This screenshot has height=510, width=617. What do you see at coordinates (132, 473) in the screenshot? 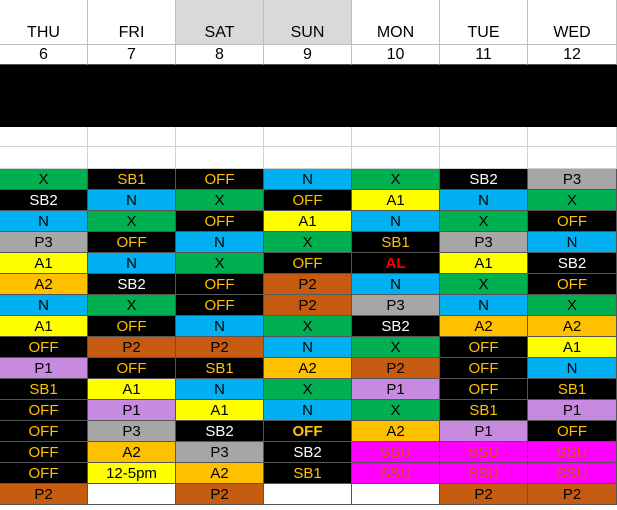
I see `shift-cell: 12-5pm` at bounding box center [132, 473].